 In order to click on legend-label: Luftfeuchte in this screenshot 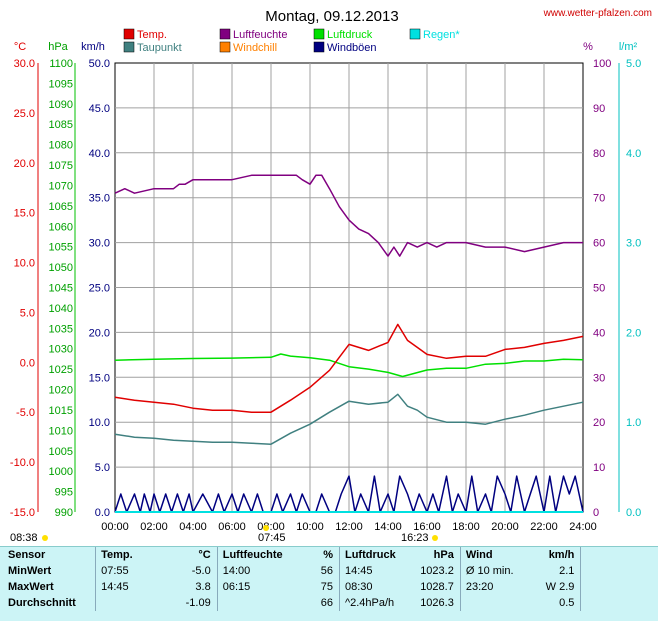, I will do `click(260, 35)`.